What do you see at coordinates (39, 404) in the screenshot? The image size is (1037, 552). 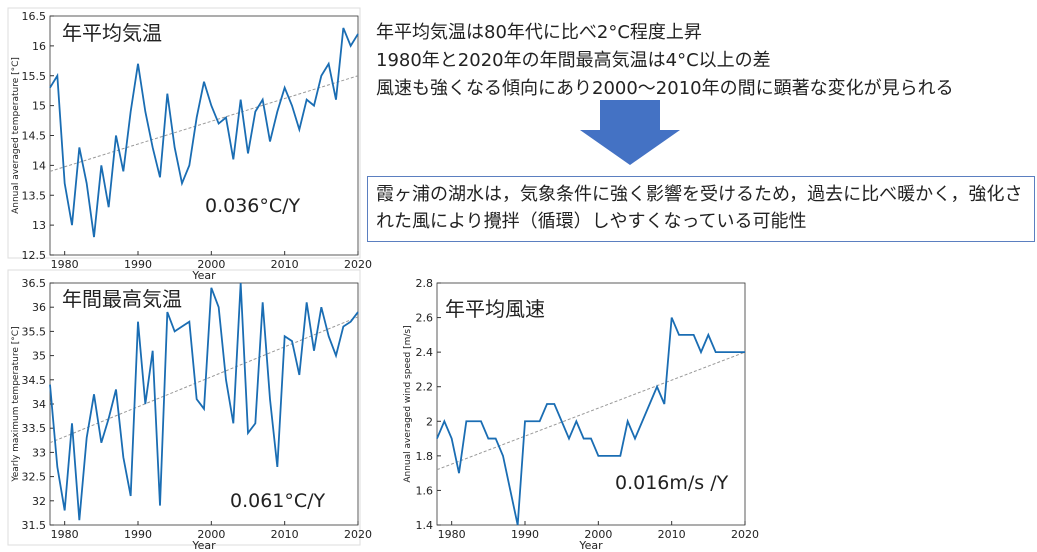 I see `y-tick-label: 34` at bounding box center [39, 404].